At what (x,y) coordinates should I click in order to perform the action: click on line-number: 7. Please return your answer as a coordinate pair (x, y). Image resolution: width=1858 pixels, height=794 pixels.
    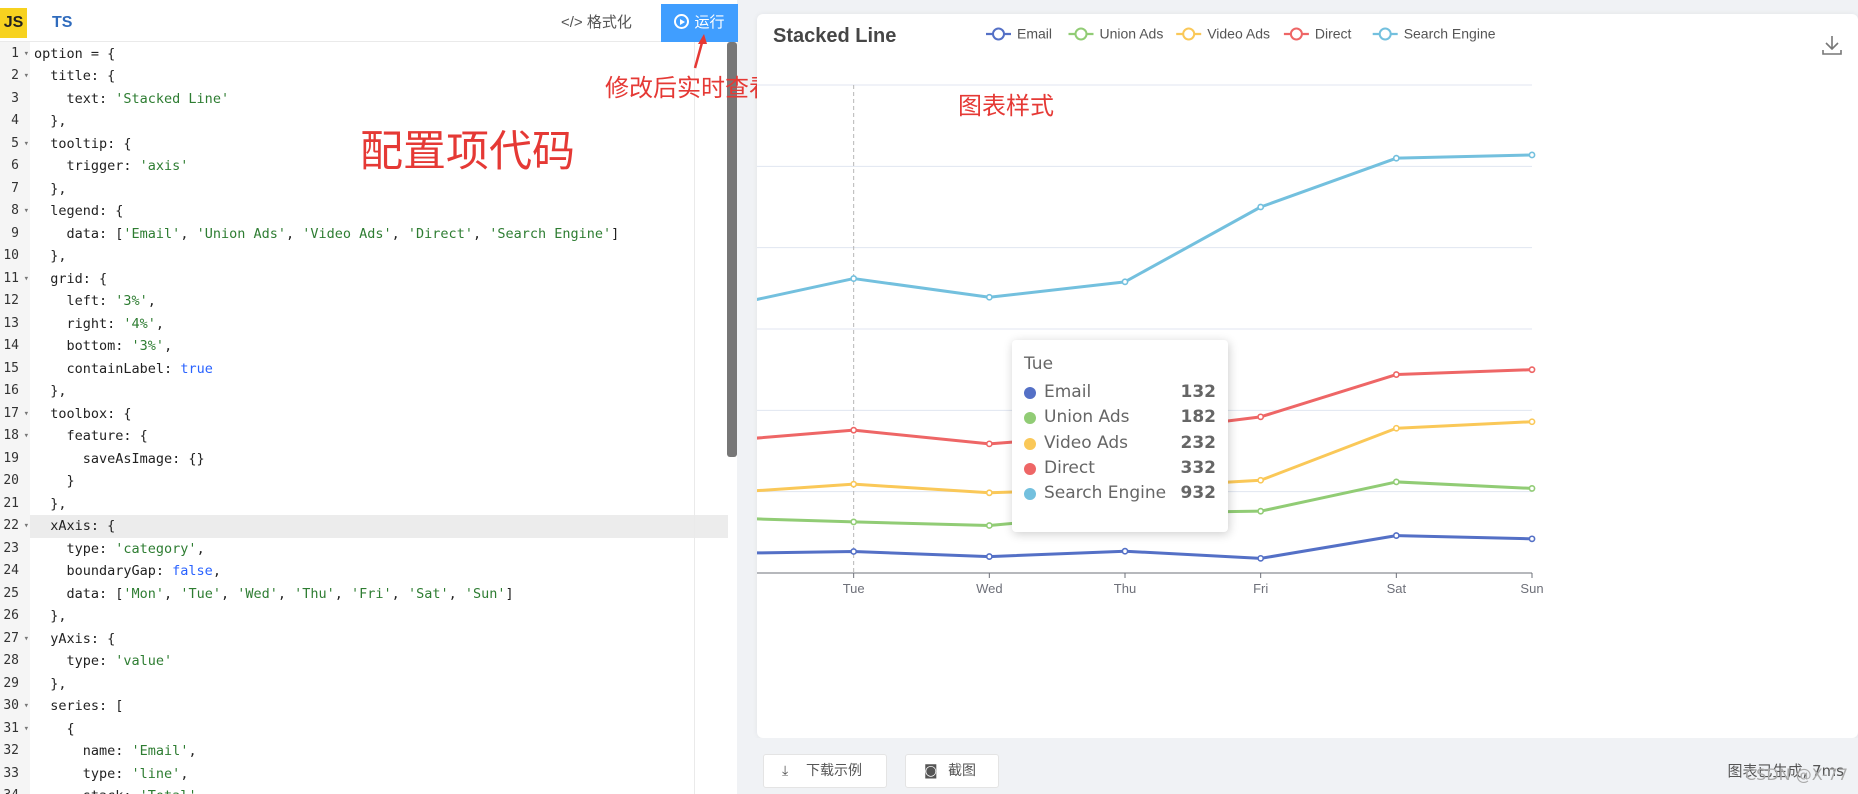
    Looking at the image, I should click on (15, 189).